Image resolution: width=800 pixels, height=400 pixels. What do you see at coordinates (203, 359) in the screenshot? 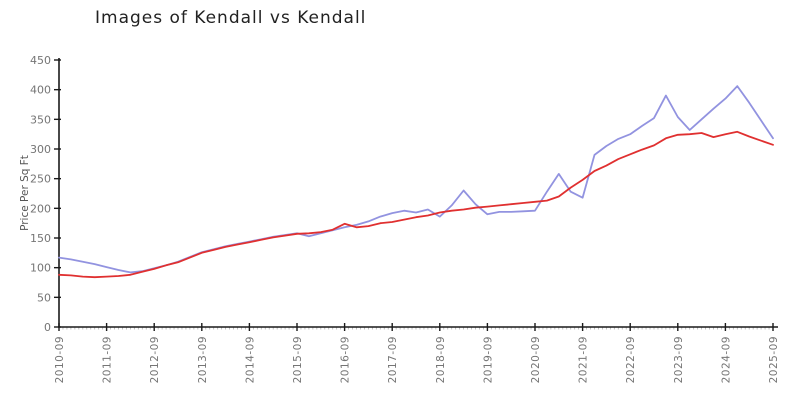
I see `x-tick-label: 2013-09` at bounding box center [203, 359].